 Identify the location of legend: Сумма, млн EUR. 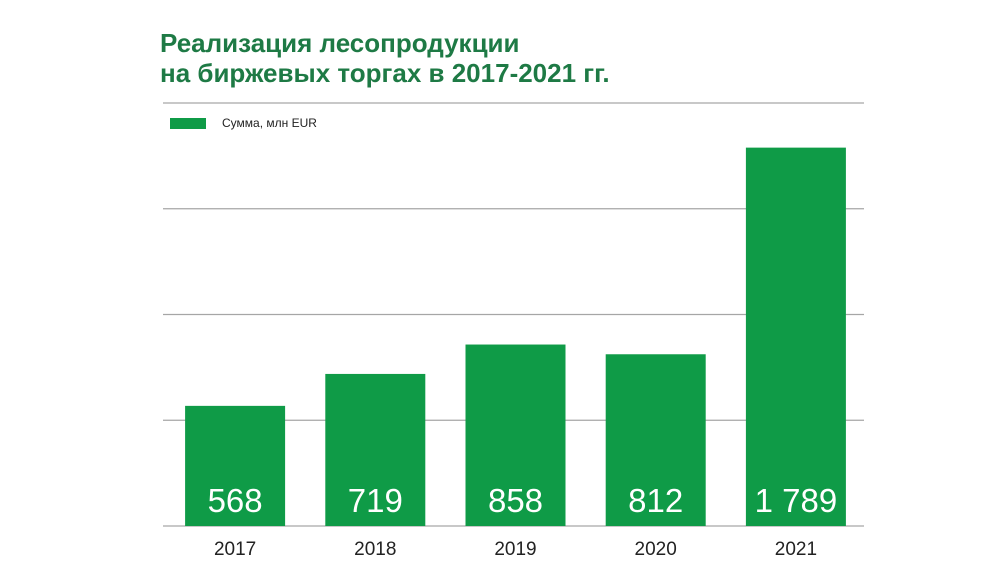
(243, 123).